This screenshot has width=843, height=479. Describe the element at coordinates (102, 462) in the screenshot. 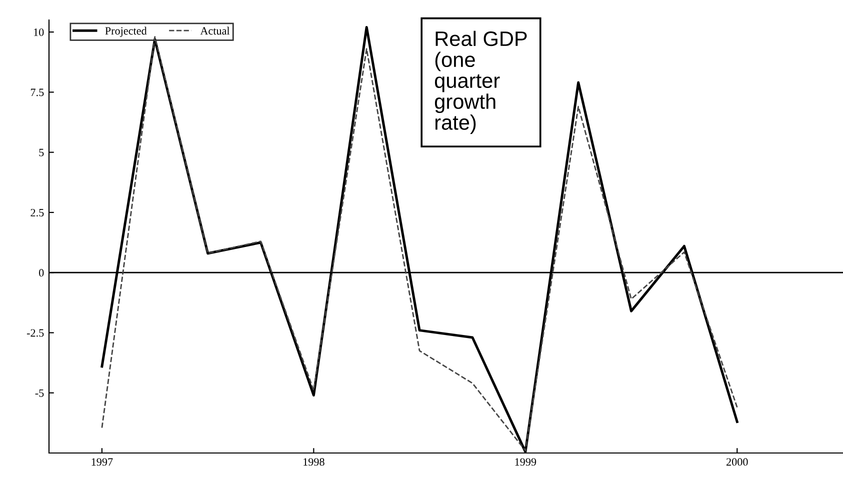

I see `x-tick-label: 1997` at that location.